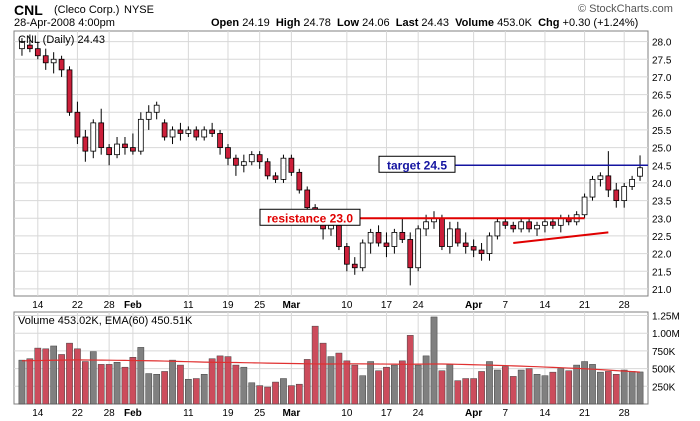  Describe the element at coordinates (228, 305) in the screenshot. I see `price-x-tick-label: 19` at that location.